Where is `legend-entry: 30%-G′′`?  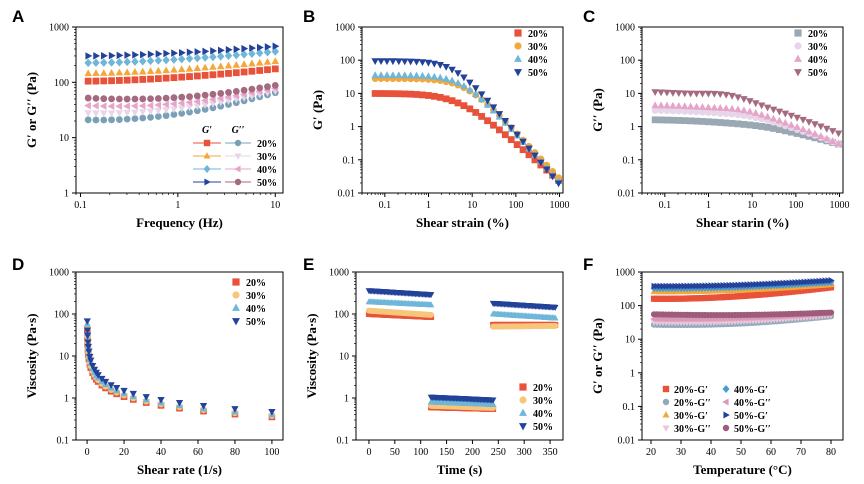 legend-entry: 30%-G′′ is located at coordinates (686, 429).